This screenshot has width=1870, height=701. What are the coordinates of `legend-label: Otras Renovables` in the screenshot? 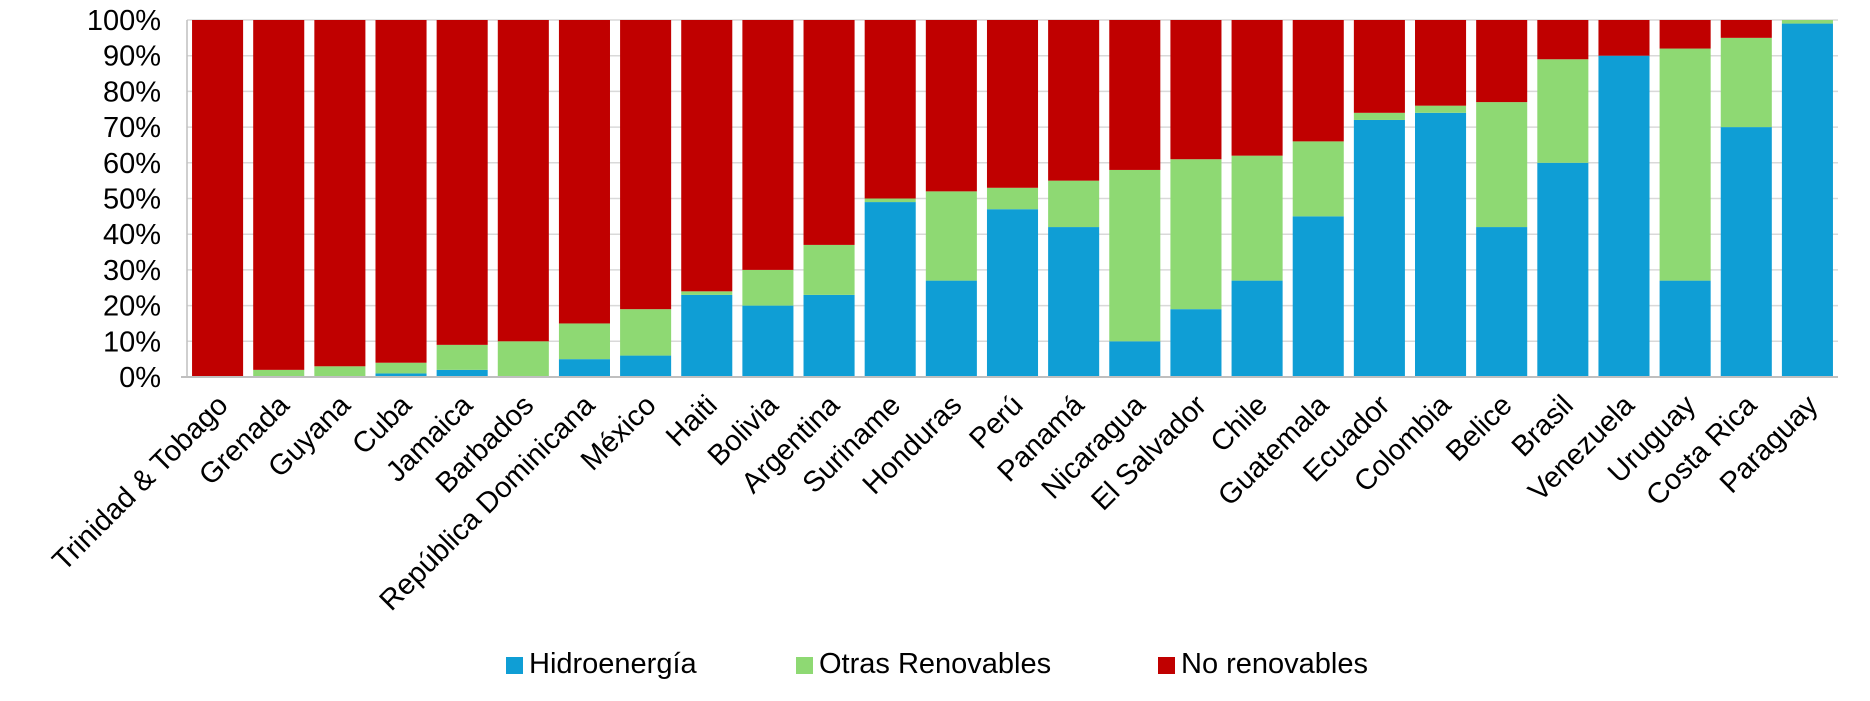 It's located at (935, 664).